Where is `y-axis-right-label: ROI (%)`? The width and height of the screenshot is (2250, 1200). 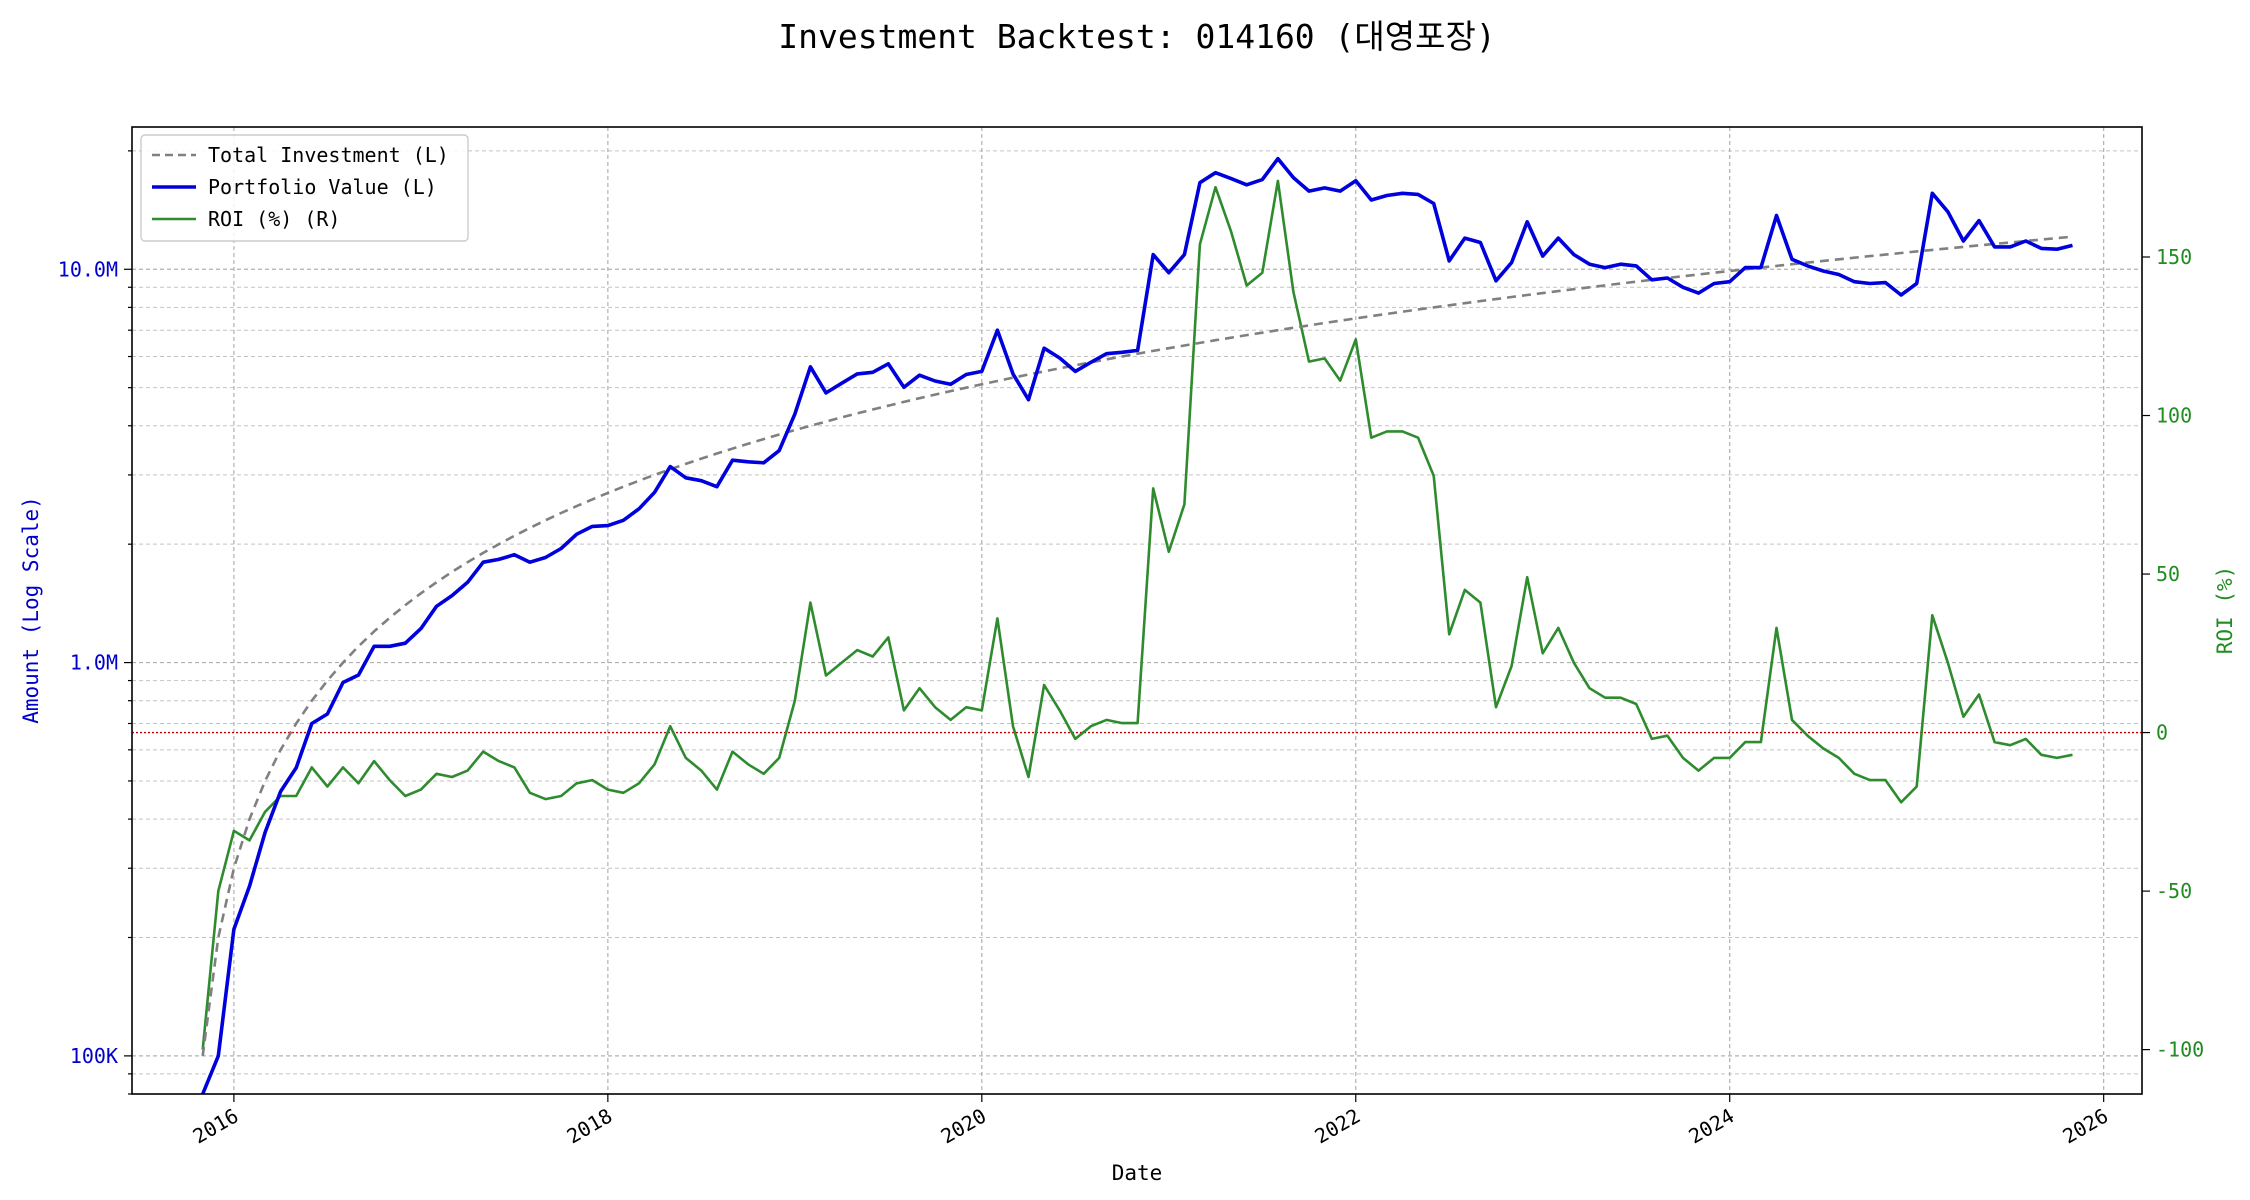 y-axis-right-label: ROI (%) is located at coordinates (2225, 610).